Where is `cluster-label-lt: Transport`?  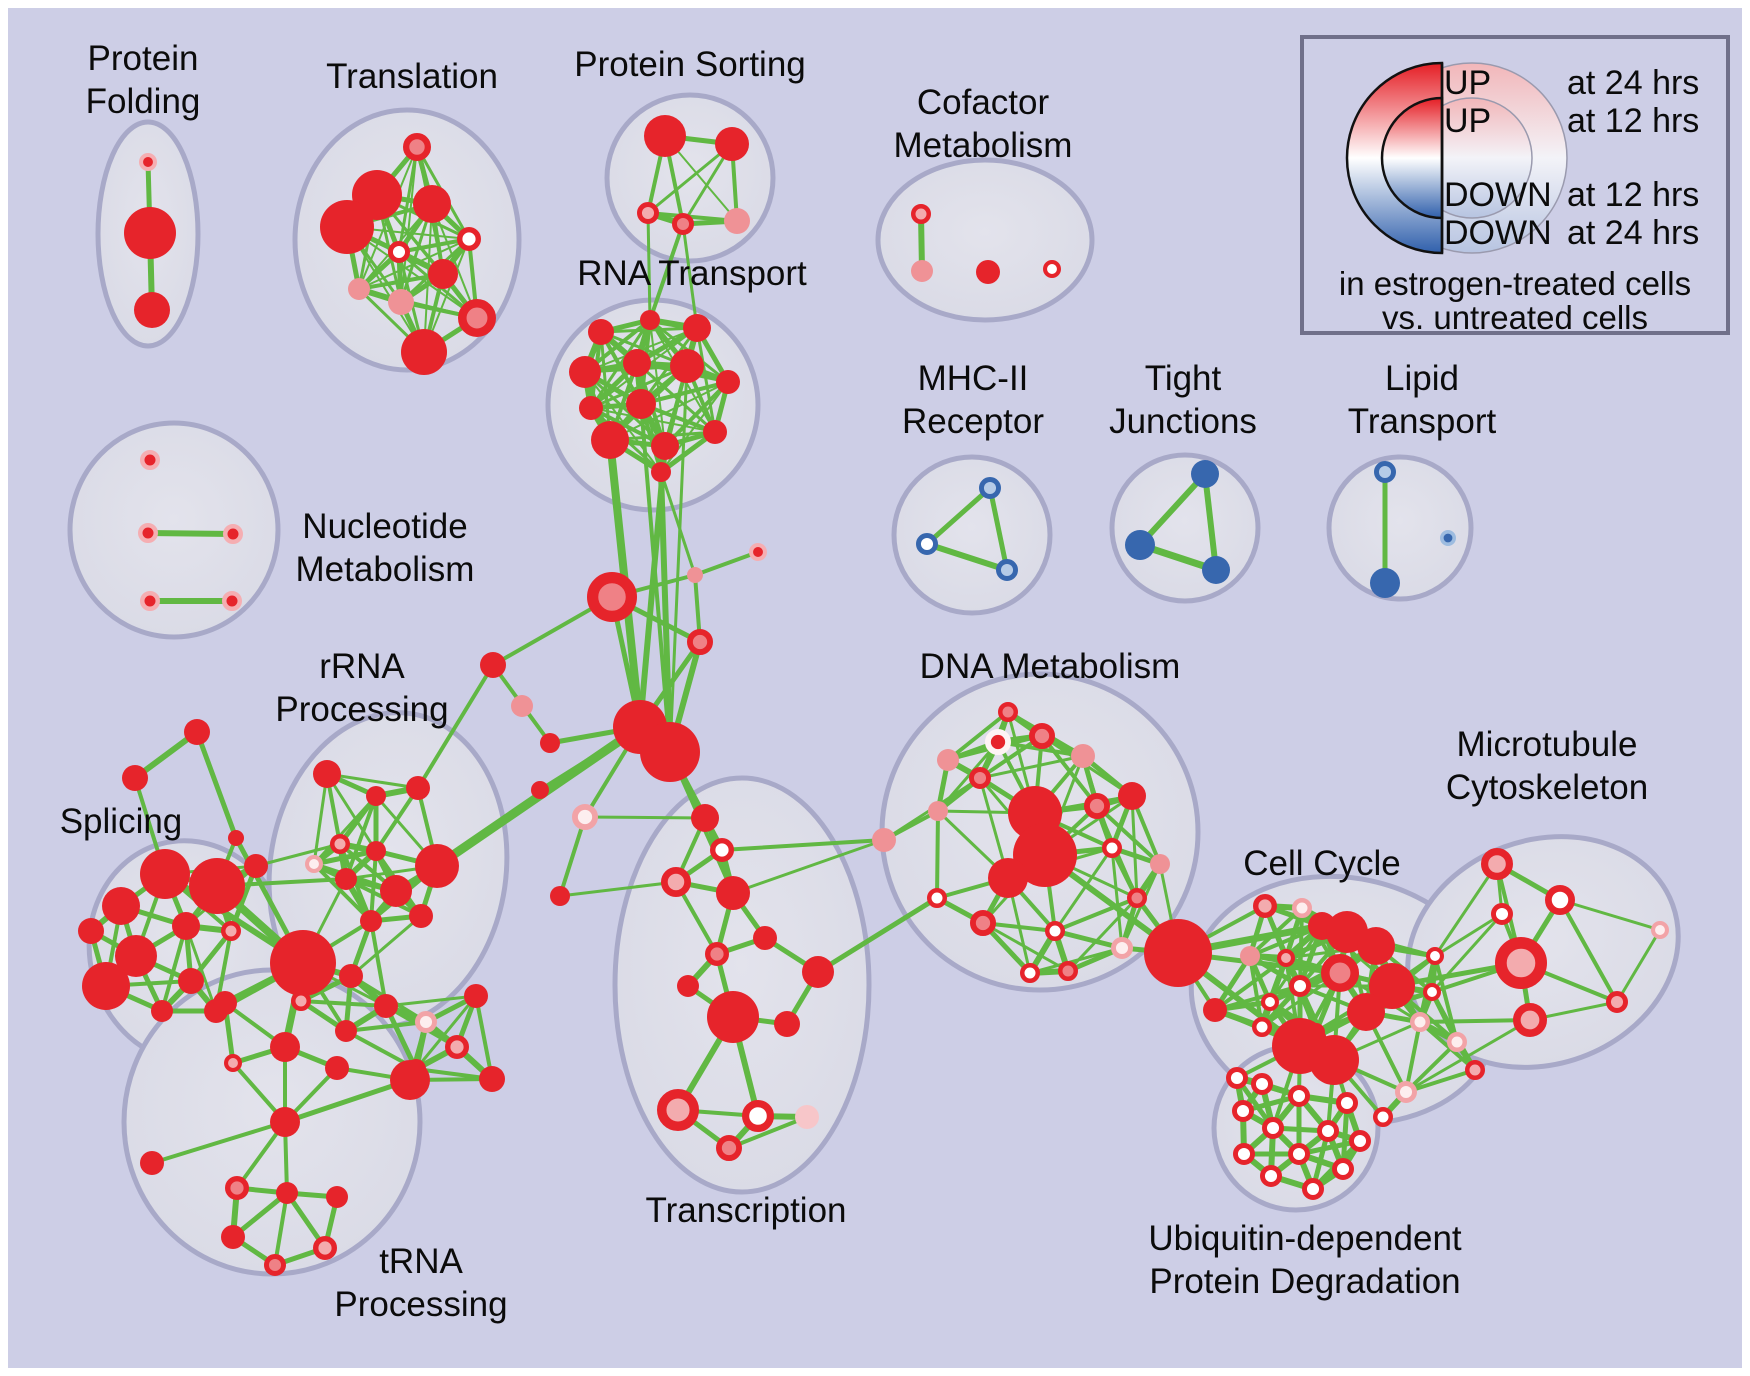
cluster-label-lt: Transport is located at coordinates (1422, 421).